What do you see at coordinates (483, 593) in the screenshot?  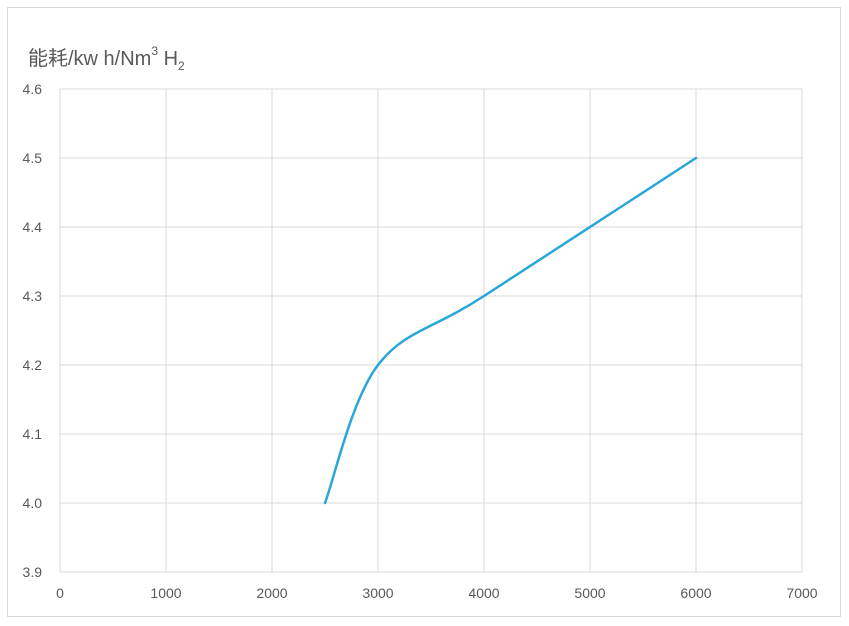 I see `x-tick-label: 4000` at bounding box center [483, 593].